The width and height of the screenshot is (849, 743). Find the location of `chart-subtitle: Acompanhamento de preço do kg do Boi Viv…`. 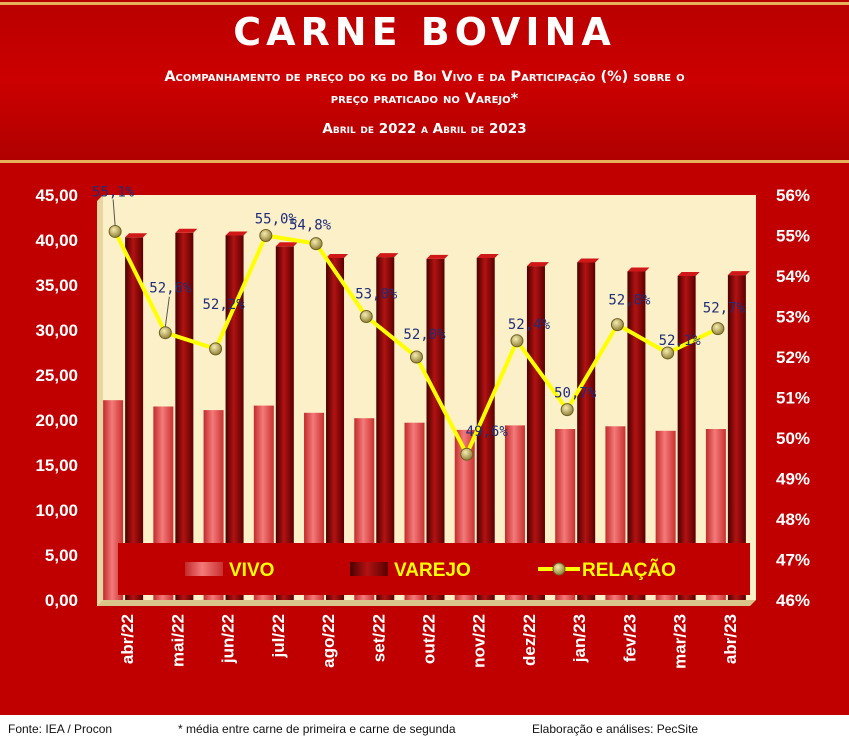

chart-subtitle: Acompanhamento de preço do kg do Boi Viv… is located at coordinates (424, 88).